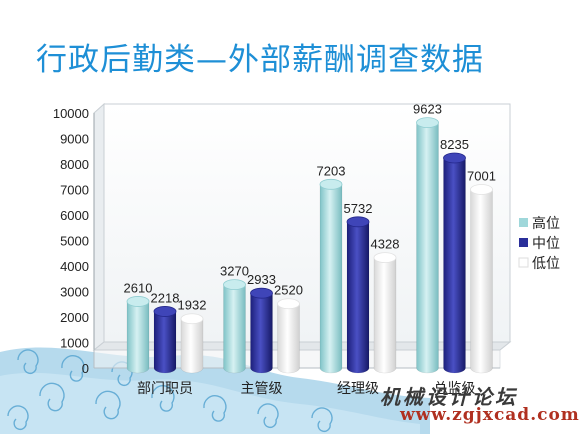  What do you see at coordinates (71, 113) in the screenshot?
I see `y-tick-label: 10000` at bounding box center [71, 113].